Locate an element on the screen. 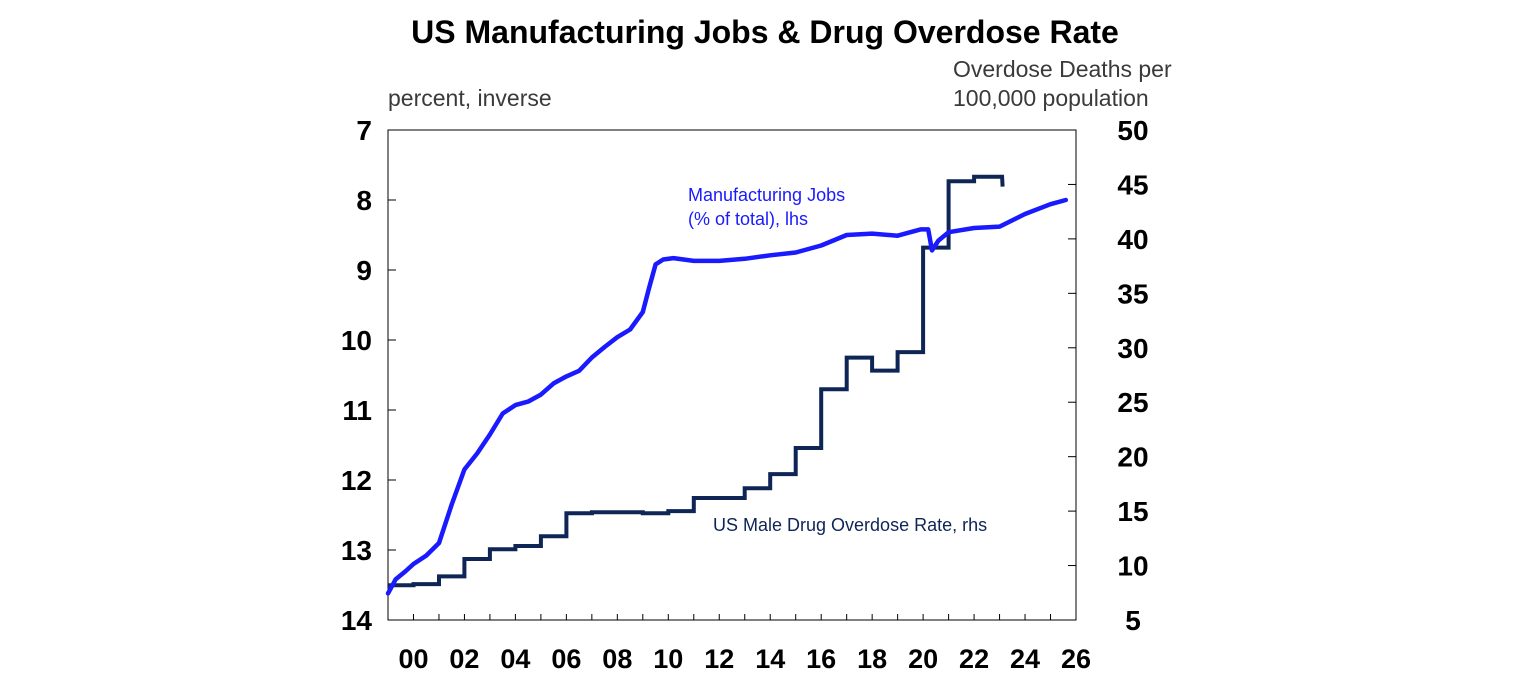 This screenshot has width=1536, height=680. x-tick-label: 20 is located at coordinates (923, 659).